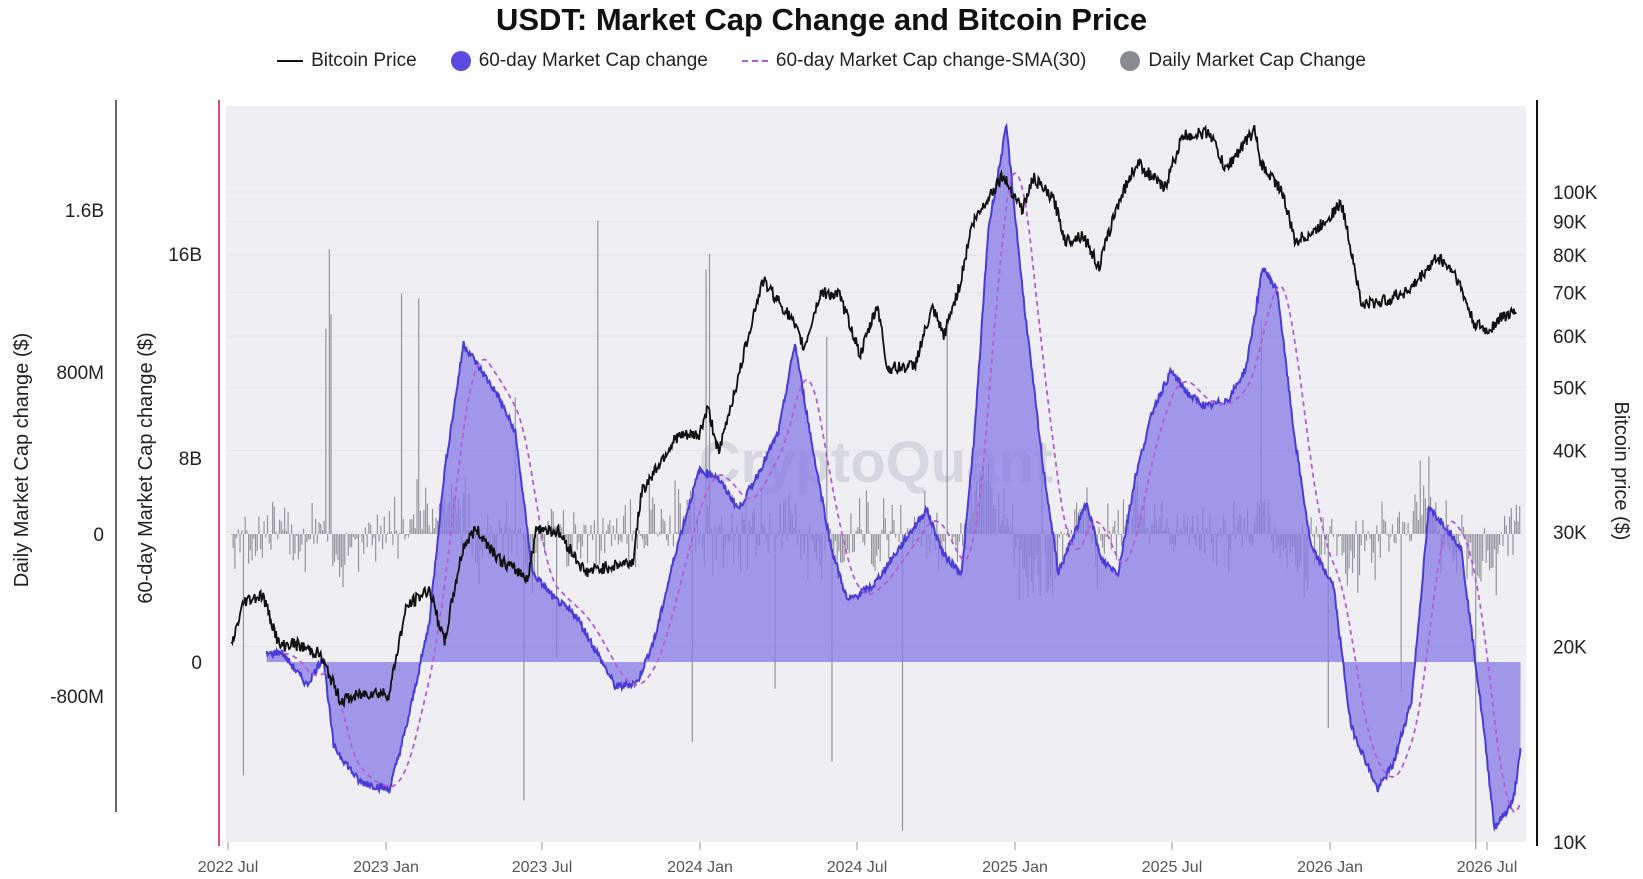  Describe the element at coordinates (80, 373) in the screenshot. I see `daily-tick-label: 800M` at that location.